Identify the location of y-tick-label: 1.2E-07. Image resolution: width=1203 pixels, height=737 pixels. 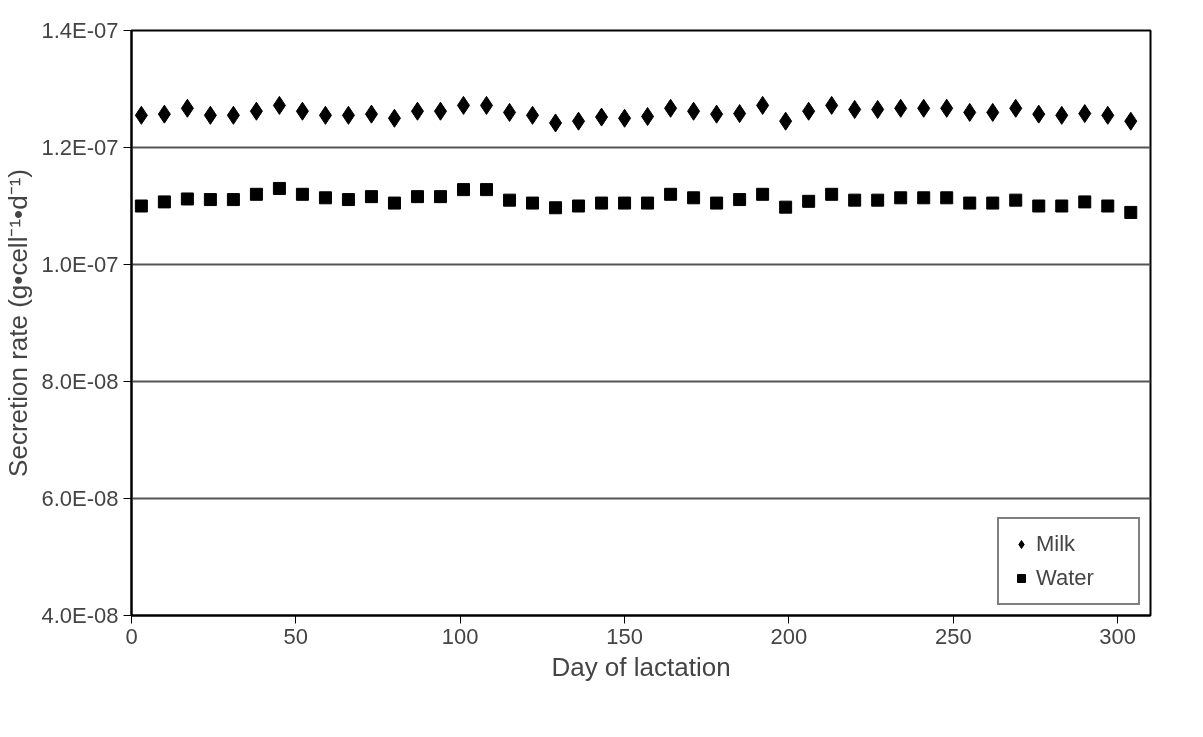
(80, 147).